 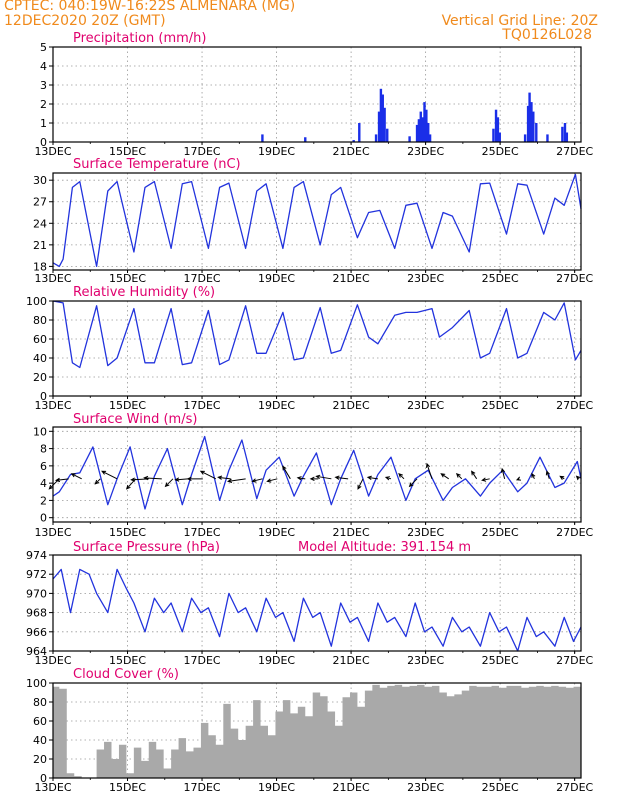 What do you see at coordinates (201, 660) in the screenshot?
I see `pressure-xtick-label: 17DEC` at bounding box center [201, 660].